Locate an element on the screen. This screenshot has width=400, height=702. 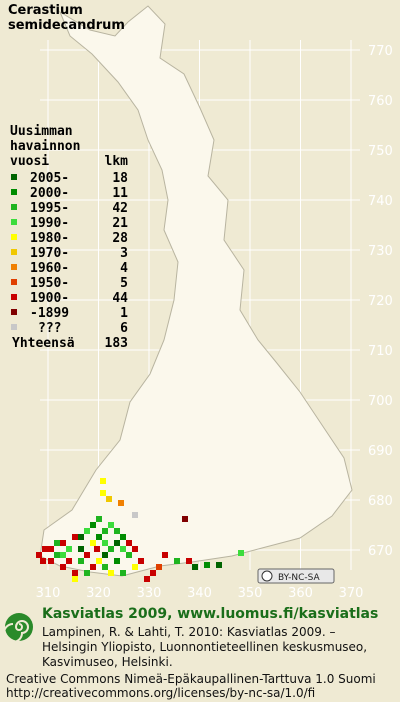
legend-period: 1990- is located at coordinates (49, 223).